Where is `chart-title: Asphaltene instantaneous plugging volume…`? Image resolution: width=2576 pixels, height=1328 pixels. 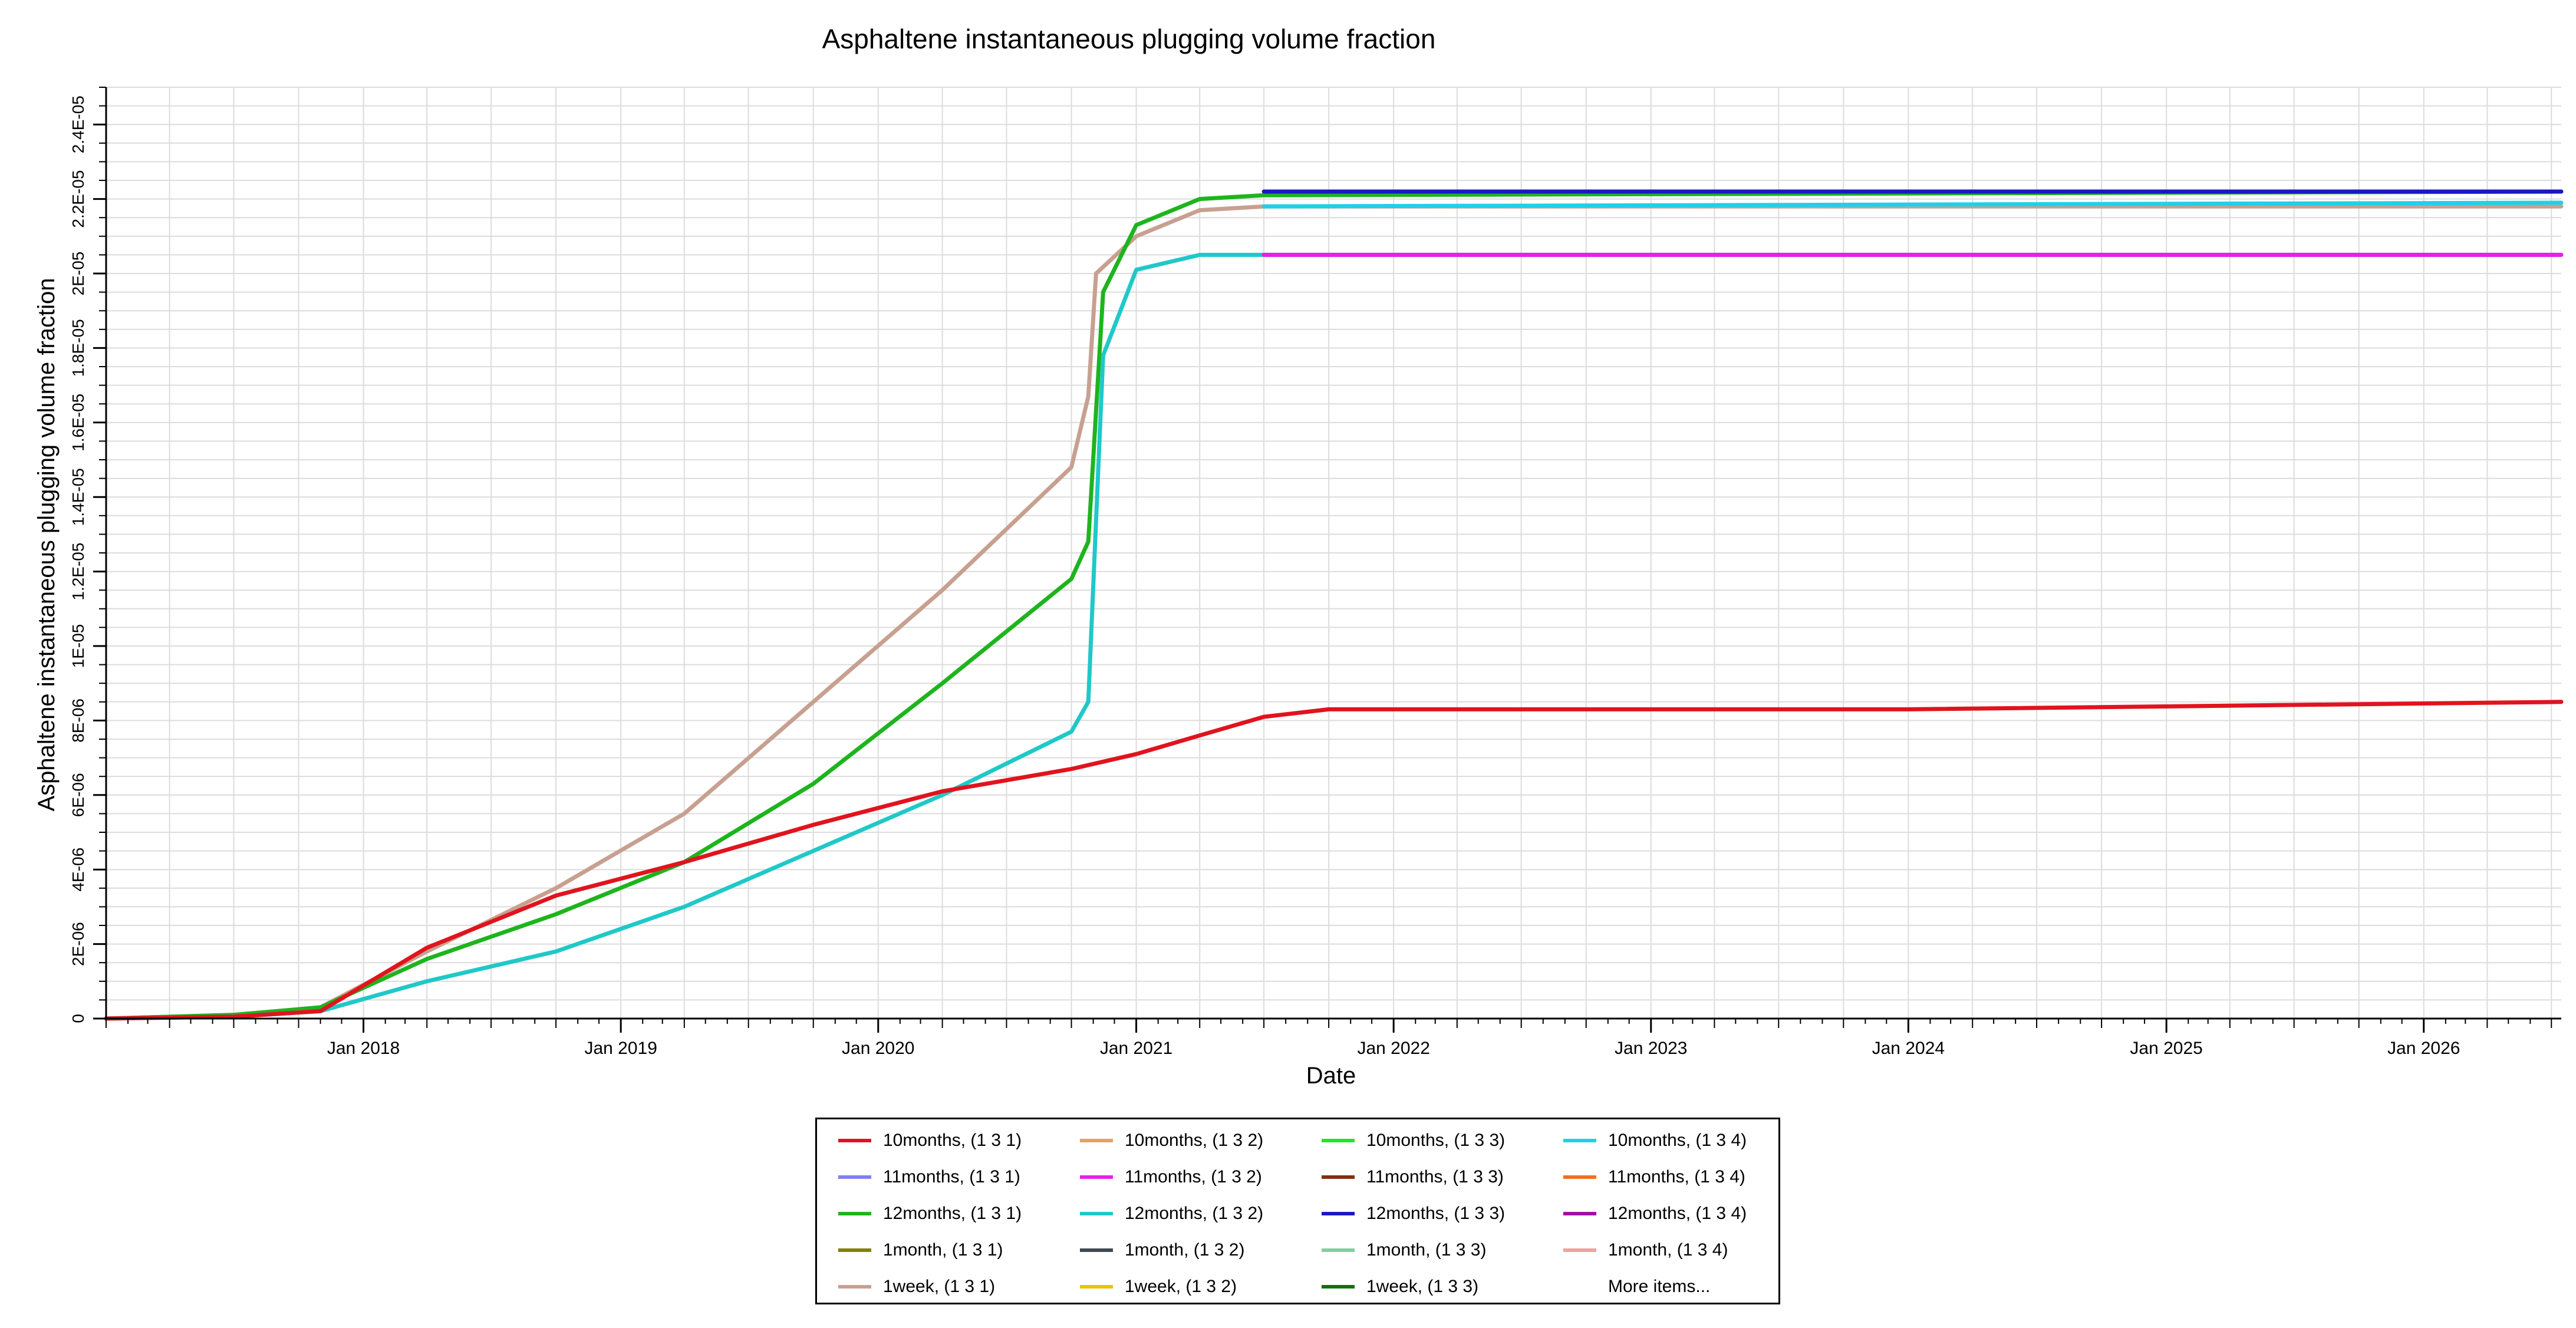 chart-title: Asphaltene instantaneous plugging volume… is located at coordinates (1129, 39).